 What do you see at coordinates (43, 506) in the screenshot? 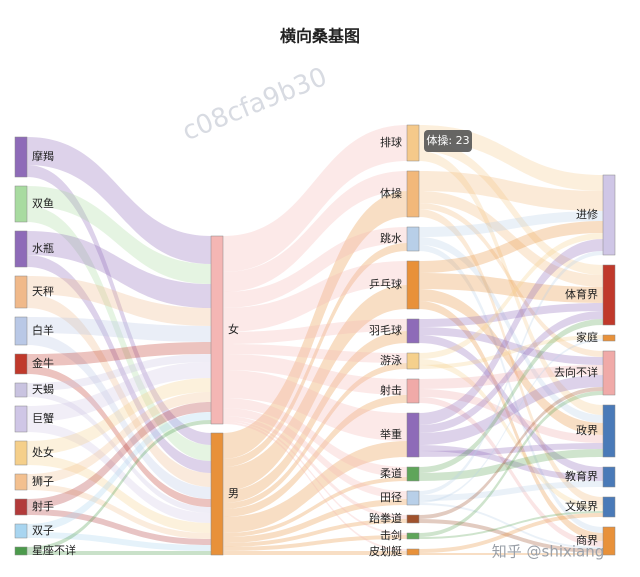
I see `node-label: 射手` at bounding box center [43, 506].